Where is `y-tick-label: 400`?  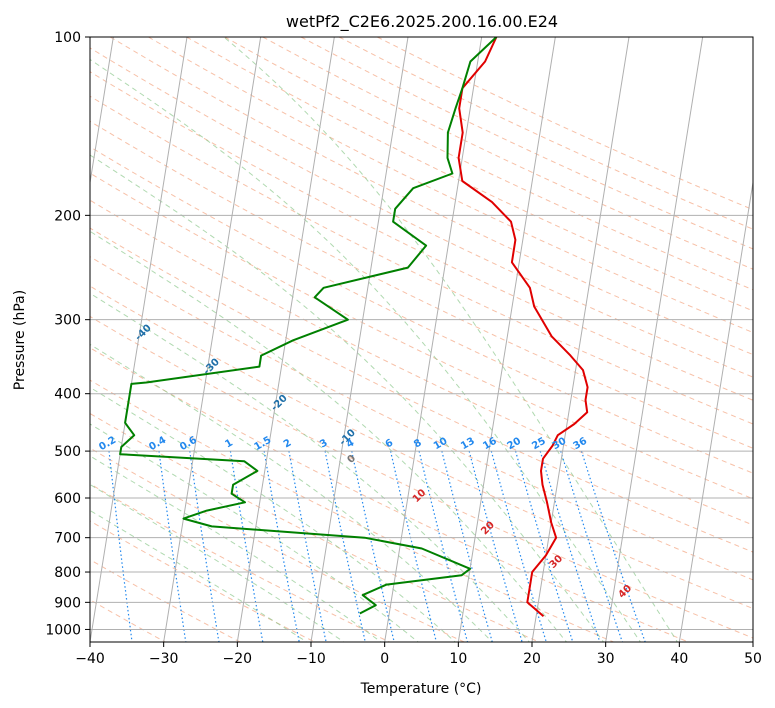
y-tick-label: 400 is located at coordinates (67, 395).